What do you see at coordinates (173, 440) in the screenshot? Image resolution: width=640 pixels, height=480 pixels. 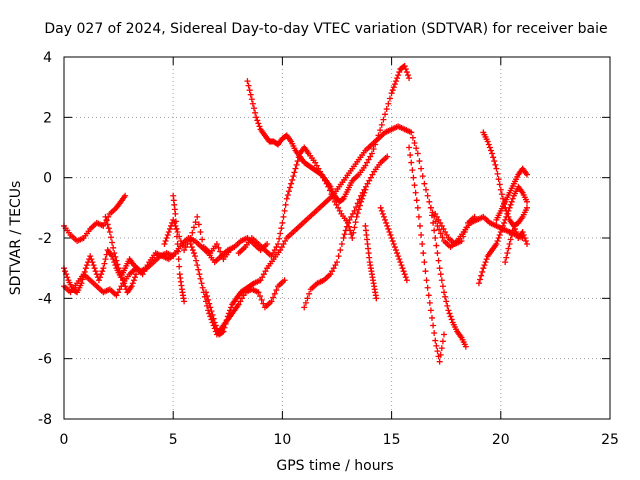 I see `x-tick-label: 5` at bounding box center [173, 440].